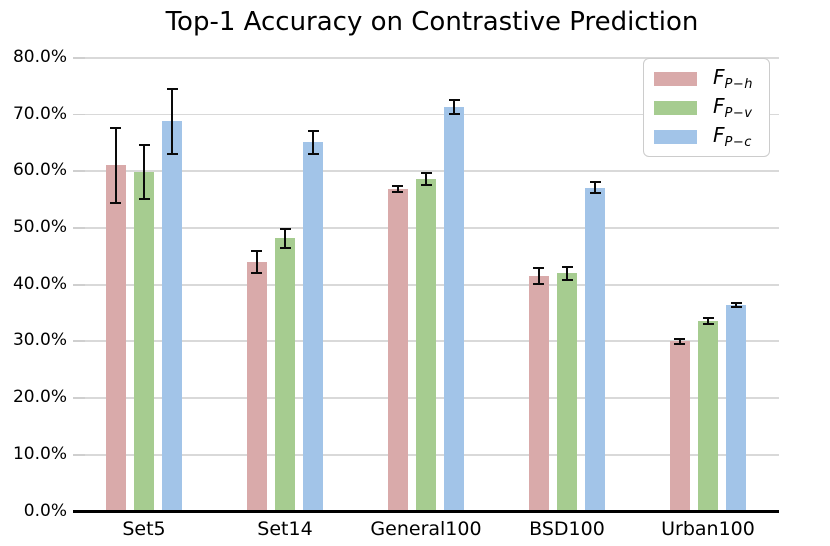 Image resolution: width=830 pixels, height=546 pixels. Describe the element at coordinates (285, 528) in the screenshot. I see `x-category-label: Set14` at that location.